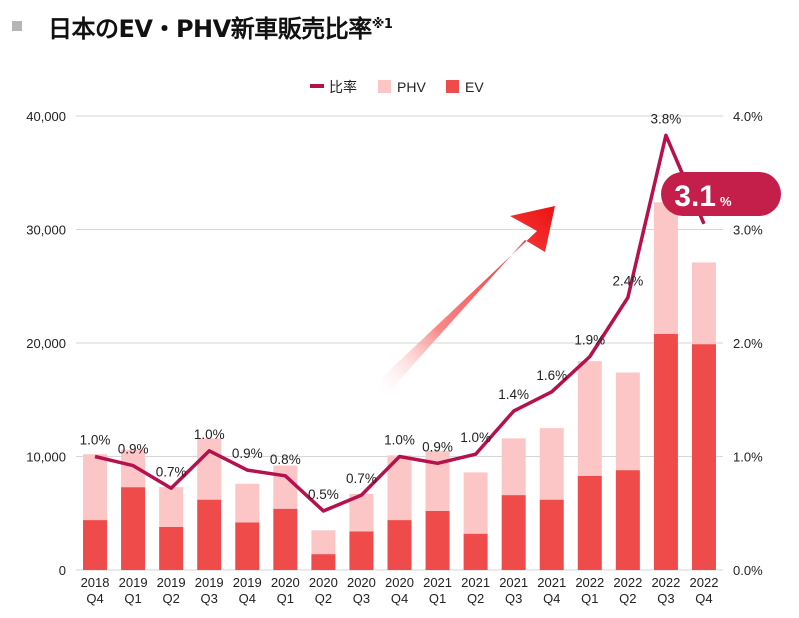  I want to click on y-left-tick-label: 40,000, so click(46, 116).